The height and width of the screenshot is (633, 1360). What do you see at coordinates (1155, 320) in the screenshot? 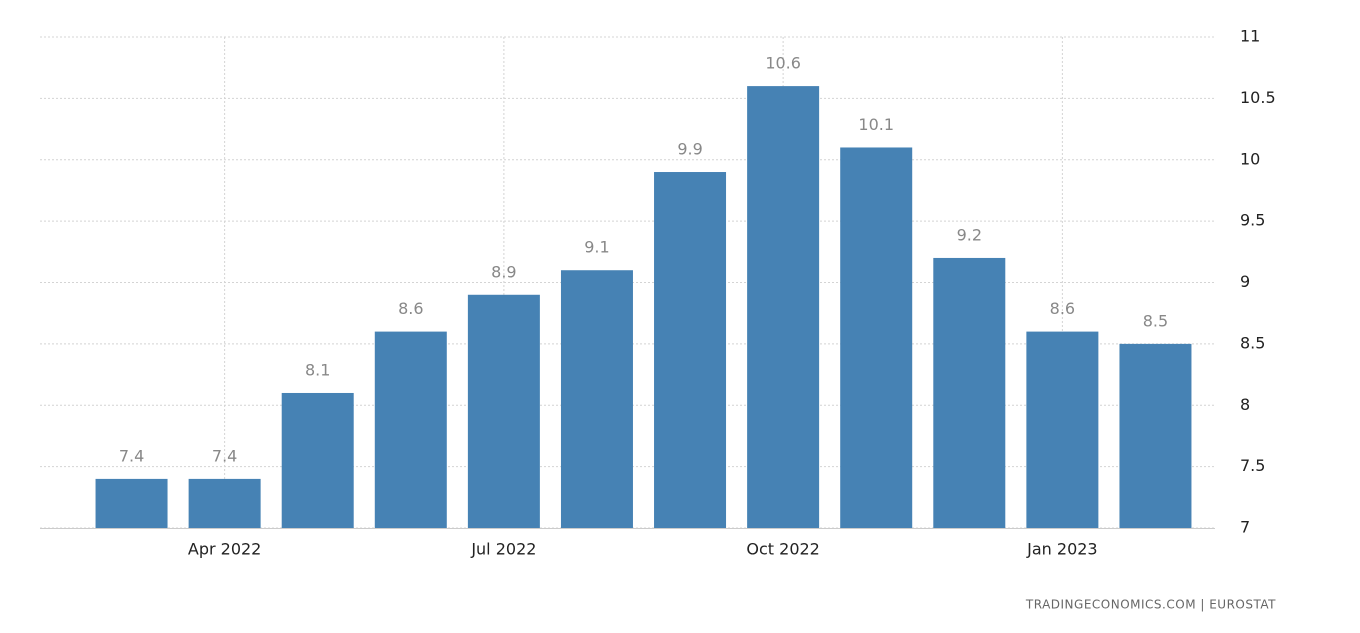
I see `value-label: 8.5` at bounding box center [1155, 320].